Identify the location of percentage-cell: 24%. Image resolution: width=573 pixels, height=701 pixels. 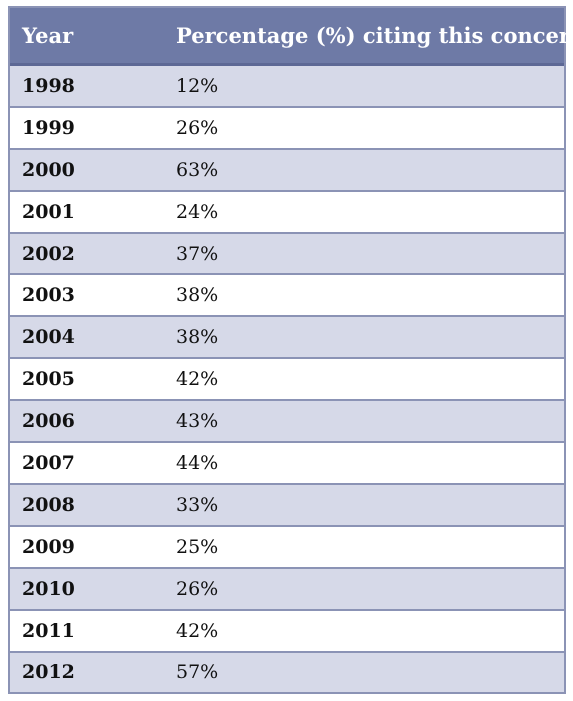
(197, 211).